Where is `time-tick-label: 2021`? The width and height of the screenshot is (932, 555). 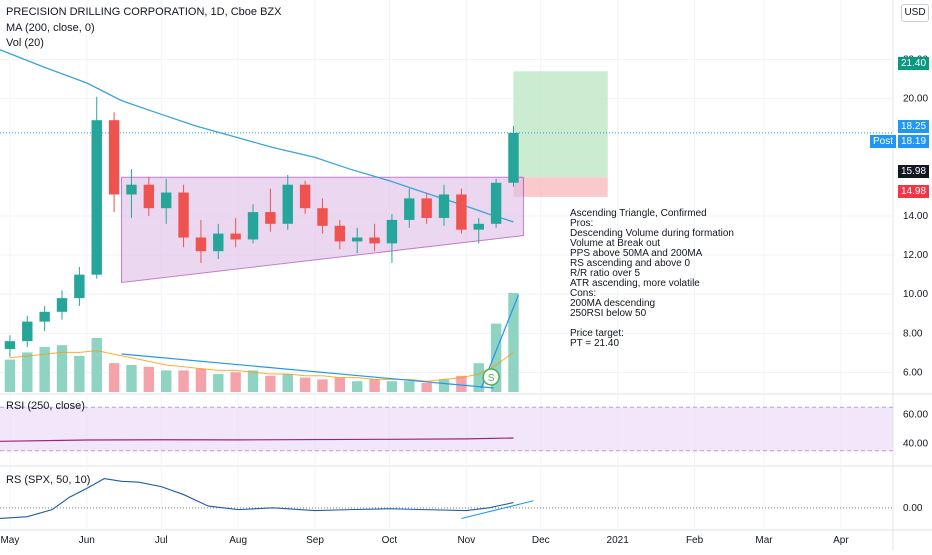
time-tick-label: 2021 is located at coordinates (618, 540).